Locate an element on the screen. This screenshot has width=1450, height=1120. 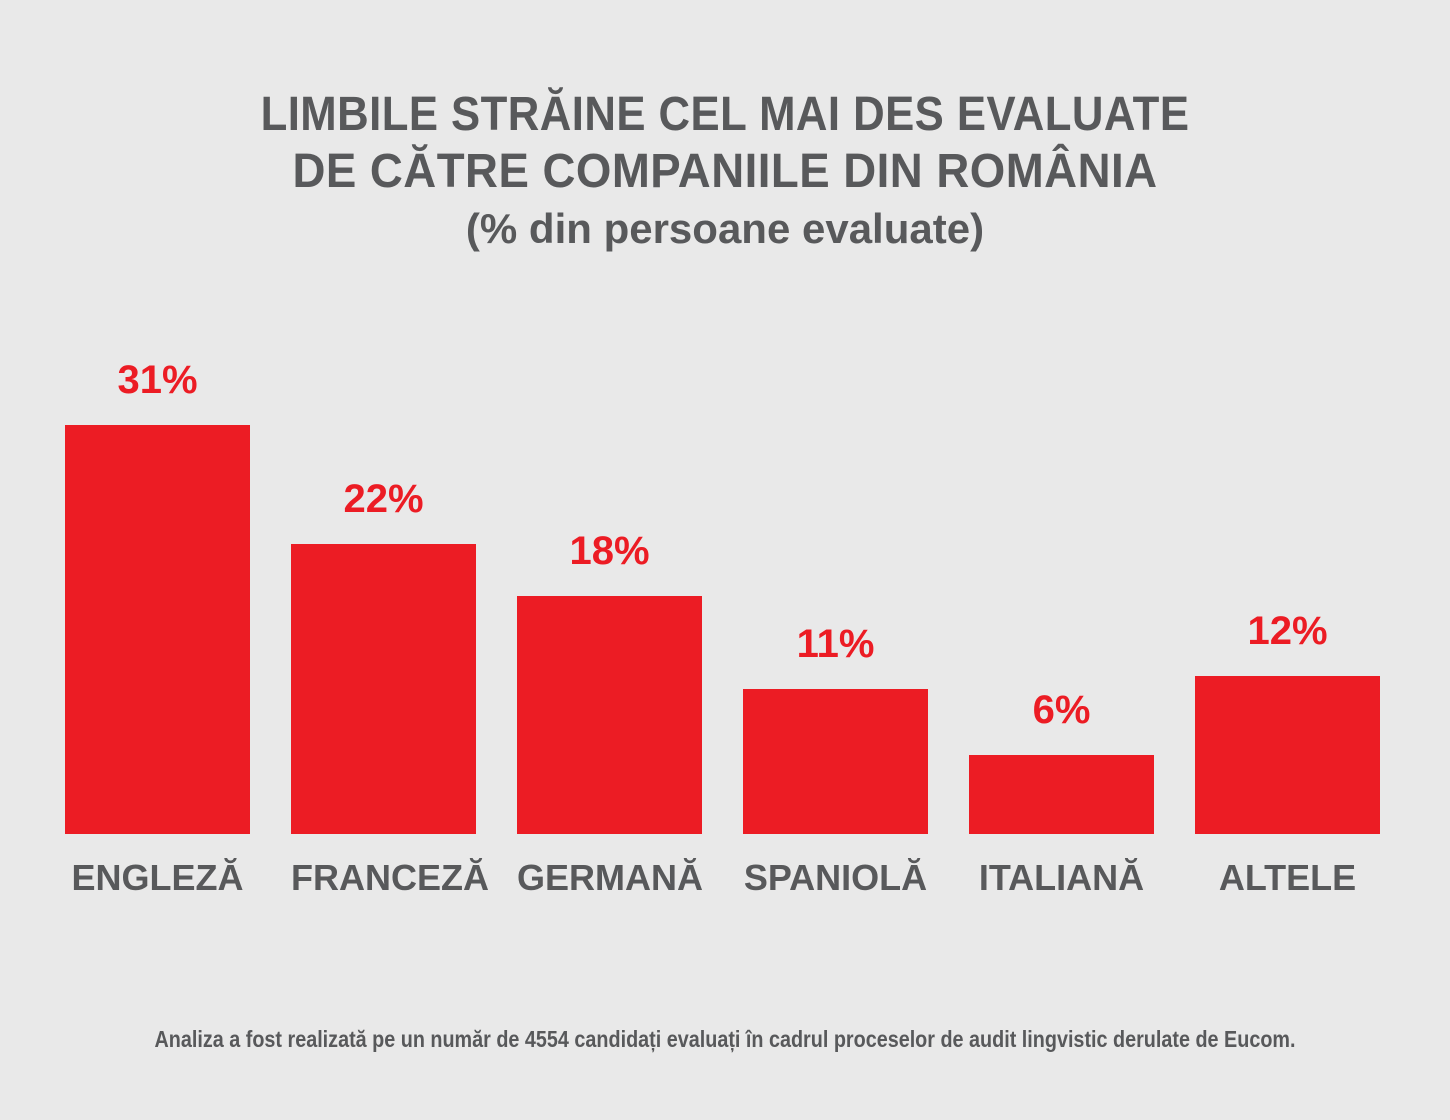
bar-italiana is located at coordinates (1061, 794).